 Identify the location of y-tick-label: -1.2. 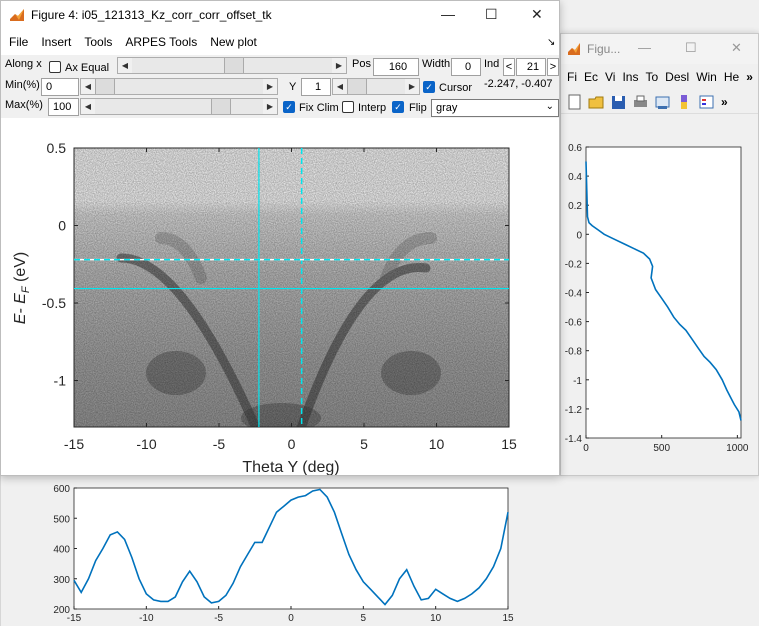
(574, 410).